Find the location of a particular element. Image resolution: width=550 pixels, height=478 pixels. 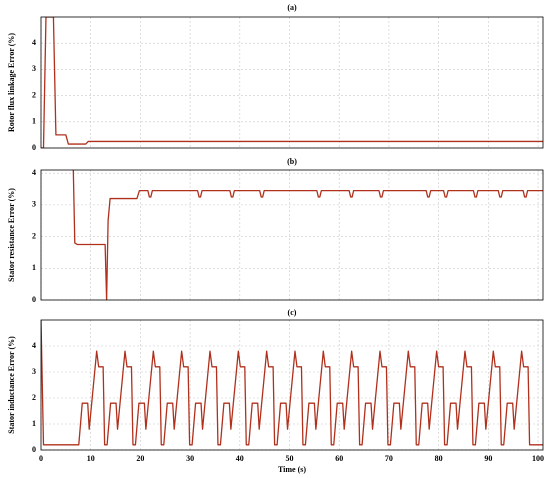

x-tick-label: 50 is located at coordinates (290, 458).